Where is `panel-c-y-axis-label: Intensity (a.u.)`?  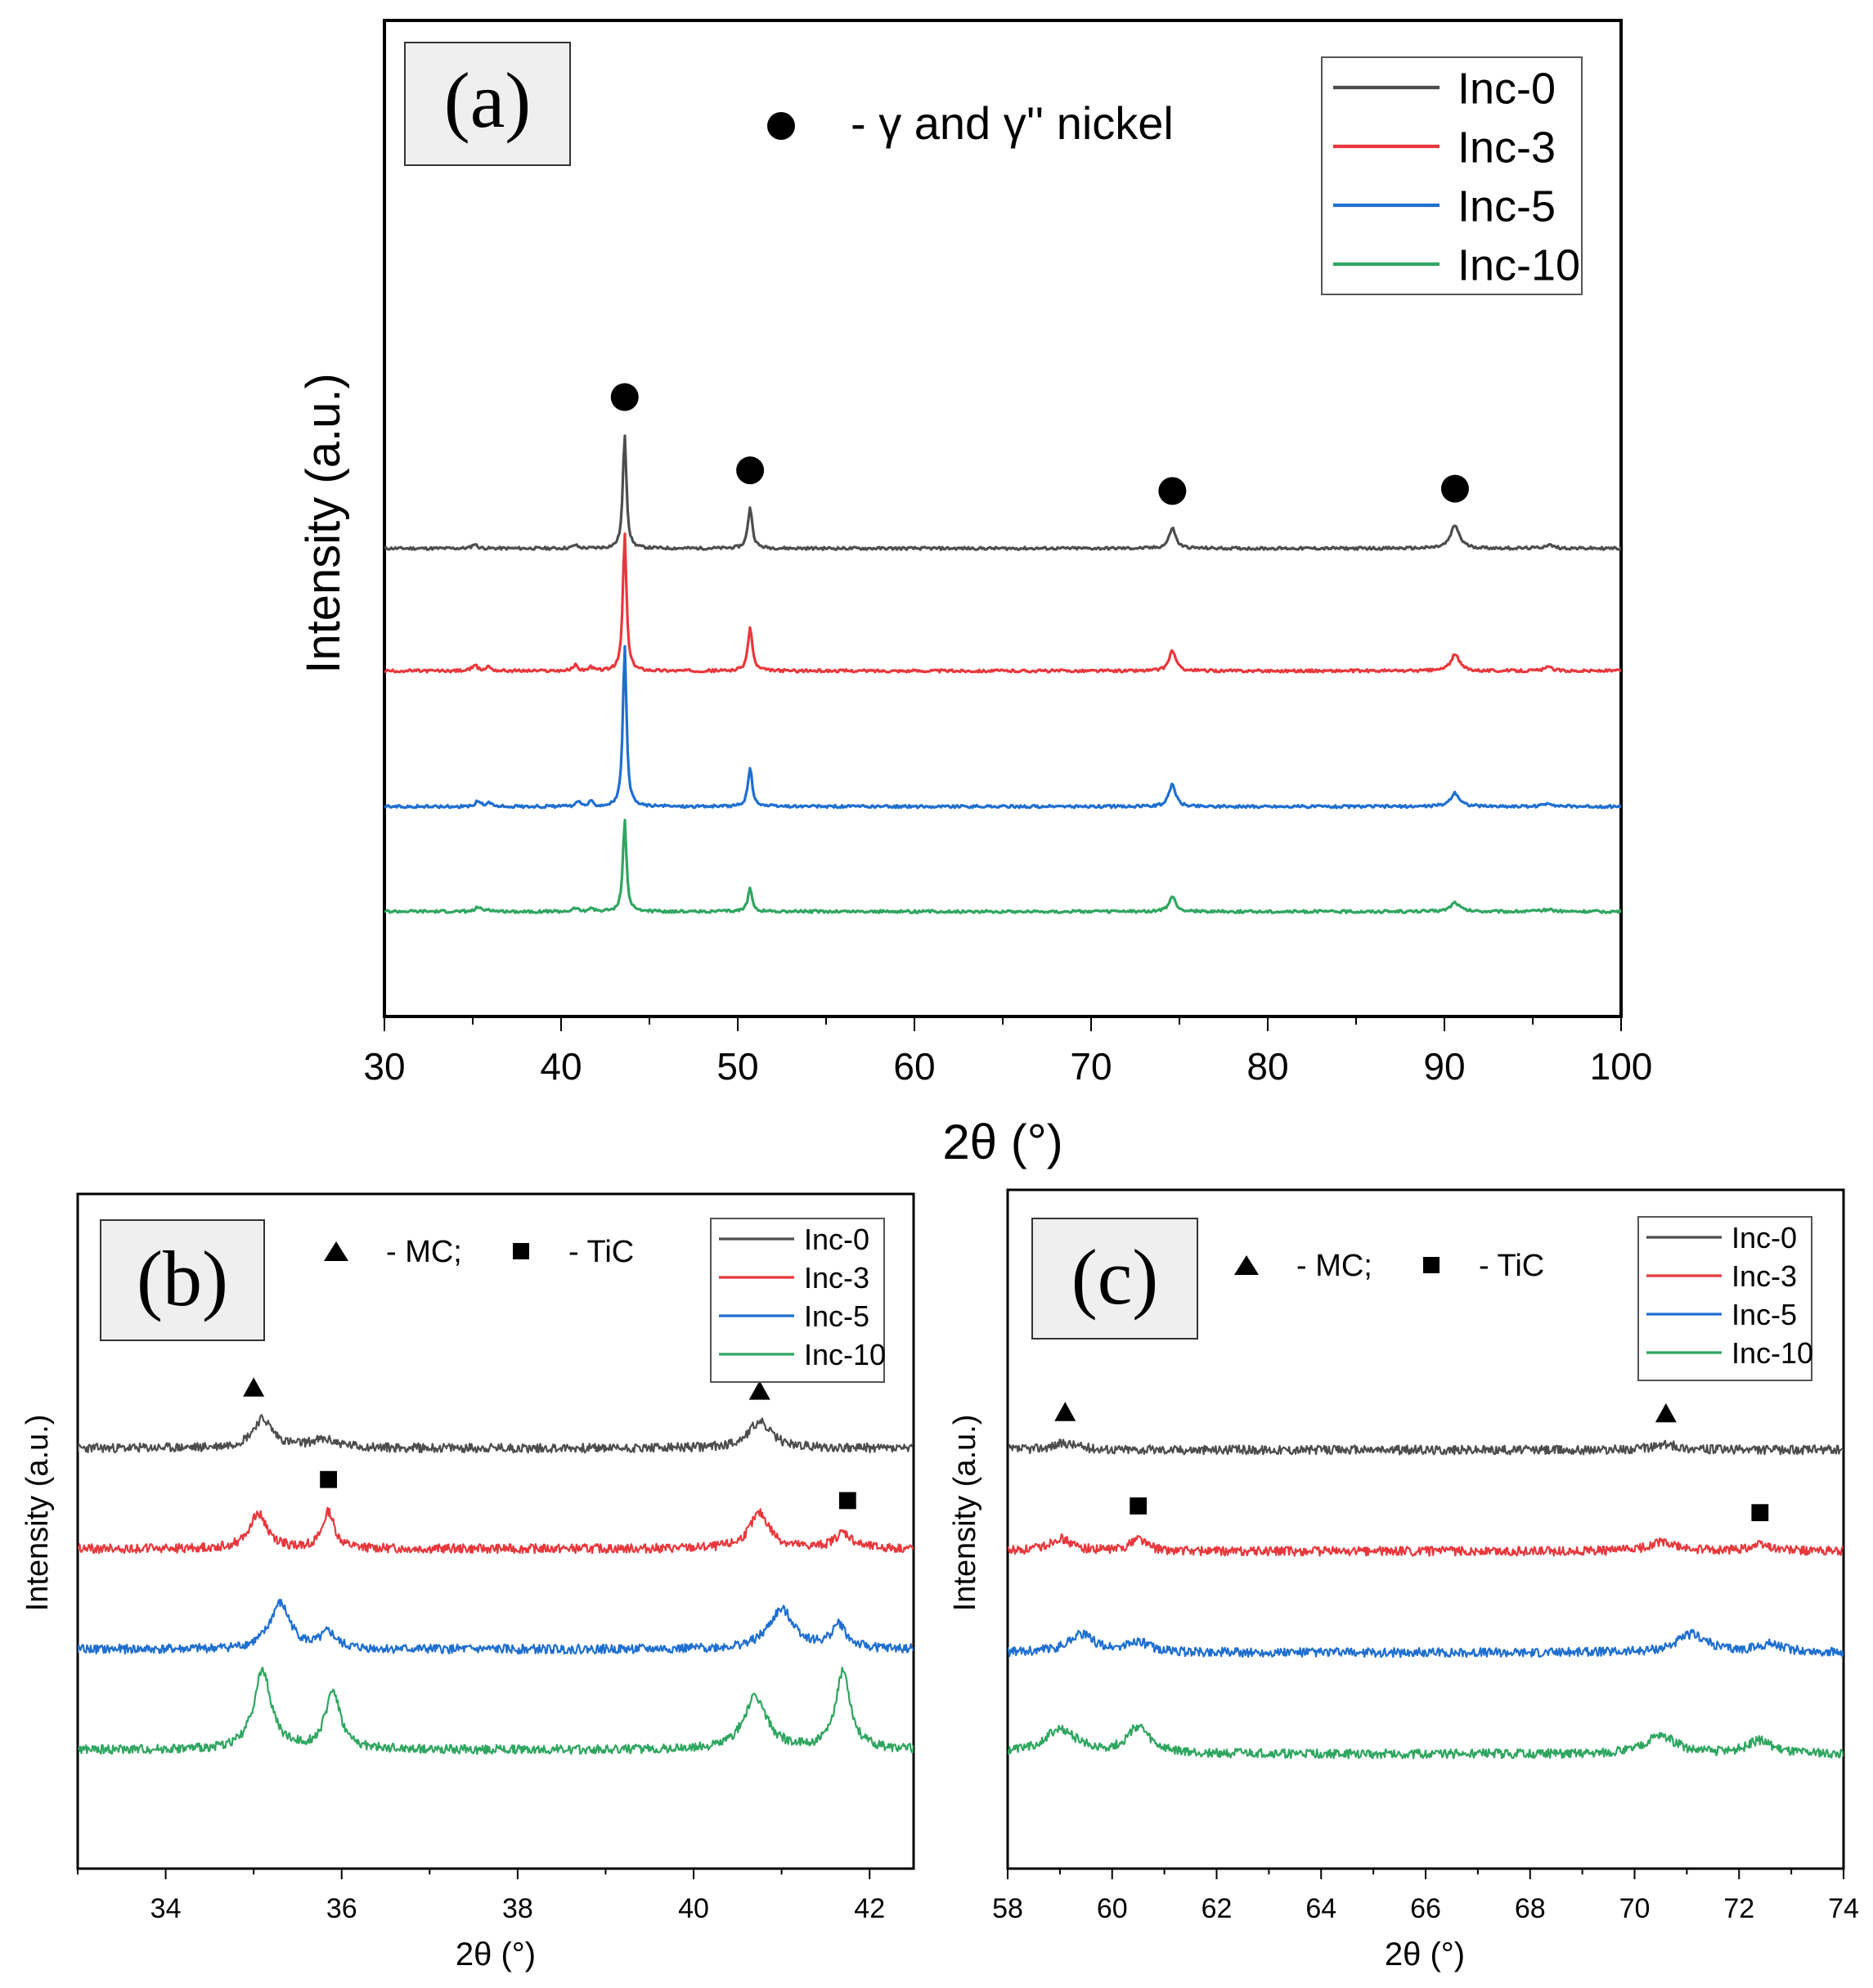
panel-c-y-axis-label: Intensity (a.u.) is located at coordinates (965, 1514).